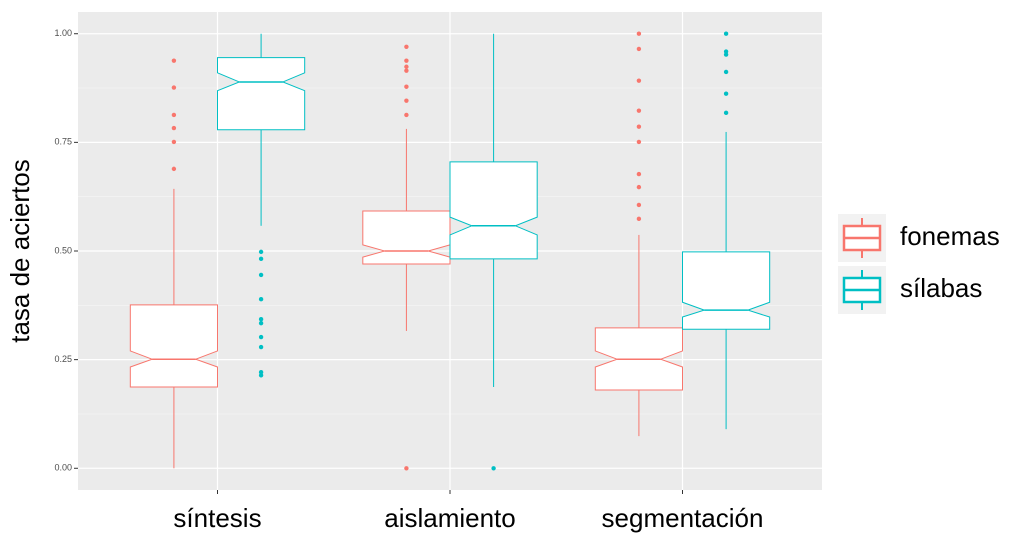 The width and height of the screenshot is (1022, 534). Describe the element at coordinates (63, 142) in the screenshot. I see `y-tick-label: 0.75` at that location.